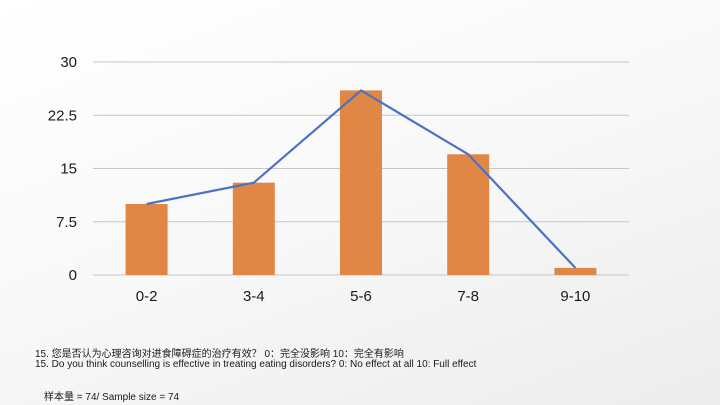  Describe the element at coordinates (73, 275) in the screenshot. I see `y-tick-label: 0` at that location.